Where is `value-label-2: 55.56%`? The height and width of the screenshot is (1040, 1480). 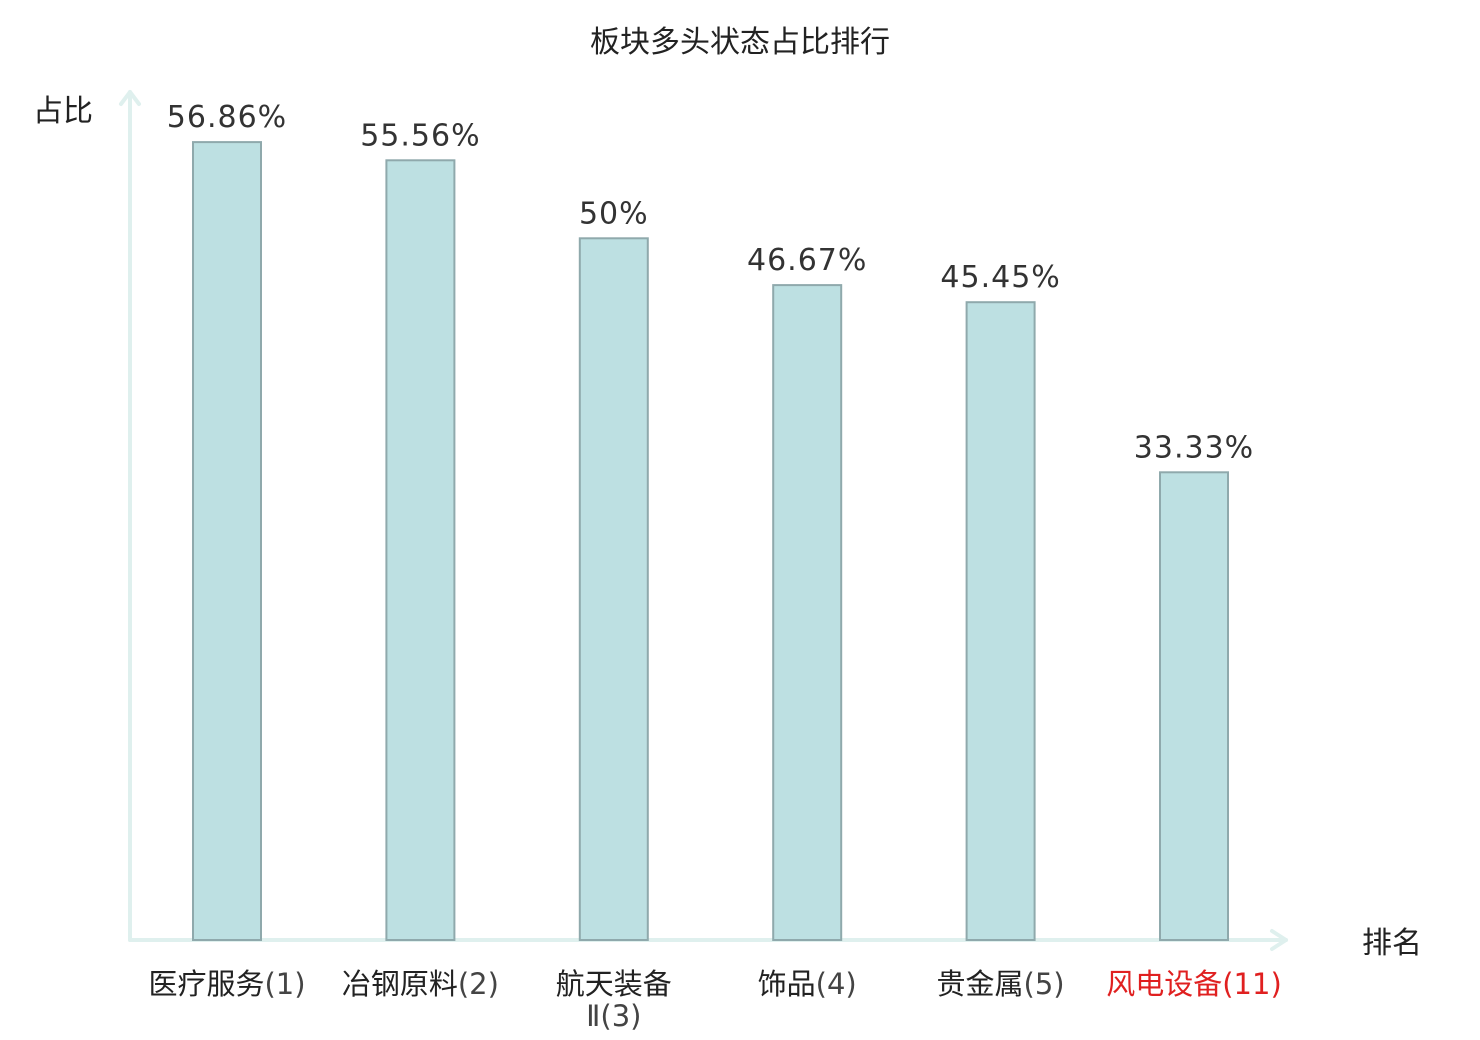 value-label-2: 55.56% is located at coordinates (420, 135).